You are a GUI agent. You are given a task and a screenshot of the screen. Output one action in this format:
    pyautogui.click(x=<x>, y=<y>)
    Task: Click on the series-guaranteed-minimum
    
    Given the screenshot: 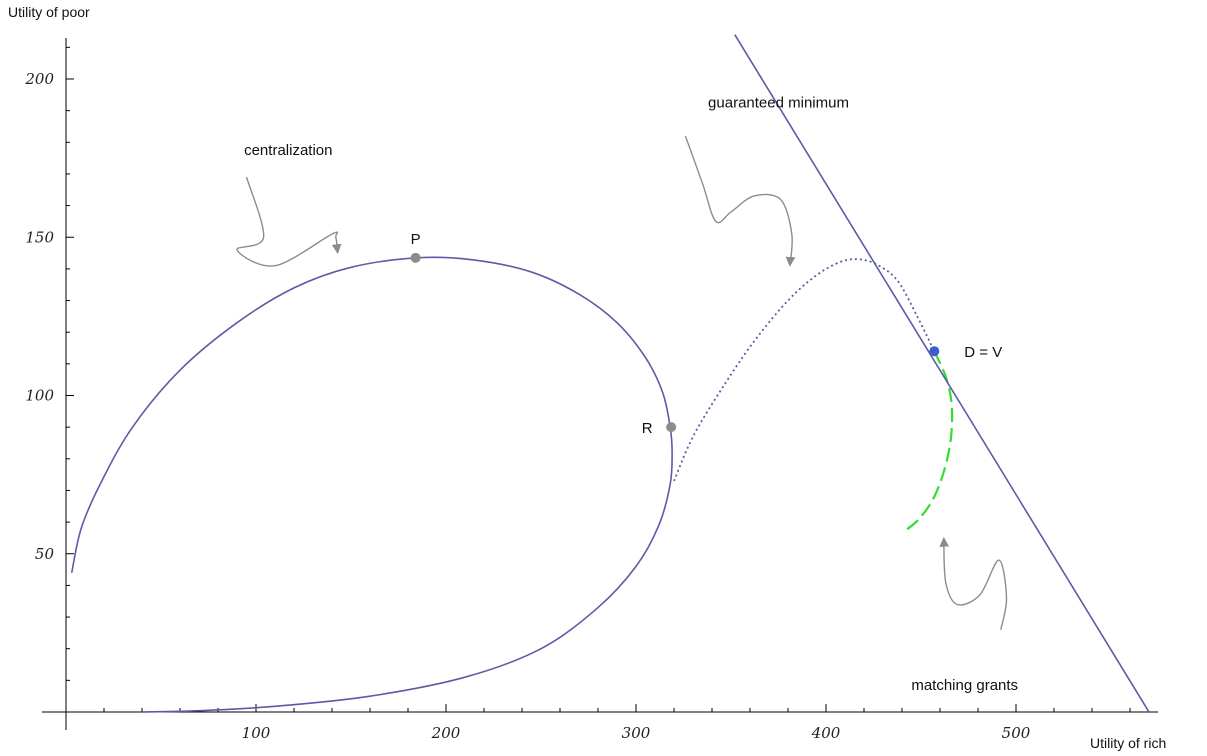 What is the action you would take?
    pyautogui.click(x=804, y=370)
    